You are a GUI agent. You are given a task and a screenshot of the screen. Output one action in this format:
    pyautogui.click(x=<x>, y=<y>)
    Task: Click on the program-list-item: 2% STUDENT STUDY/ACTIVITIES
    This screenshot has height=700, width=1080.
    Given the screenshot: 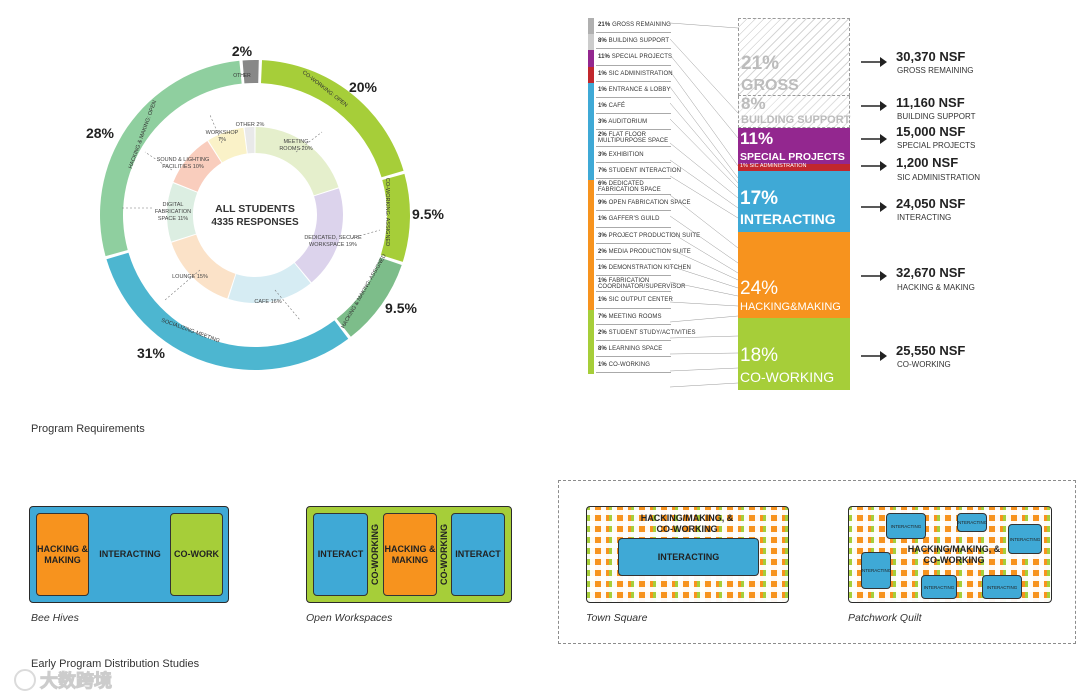 What is the action you would take?
    pyautogui.click(x=647, y=332)
    